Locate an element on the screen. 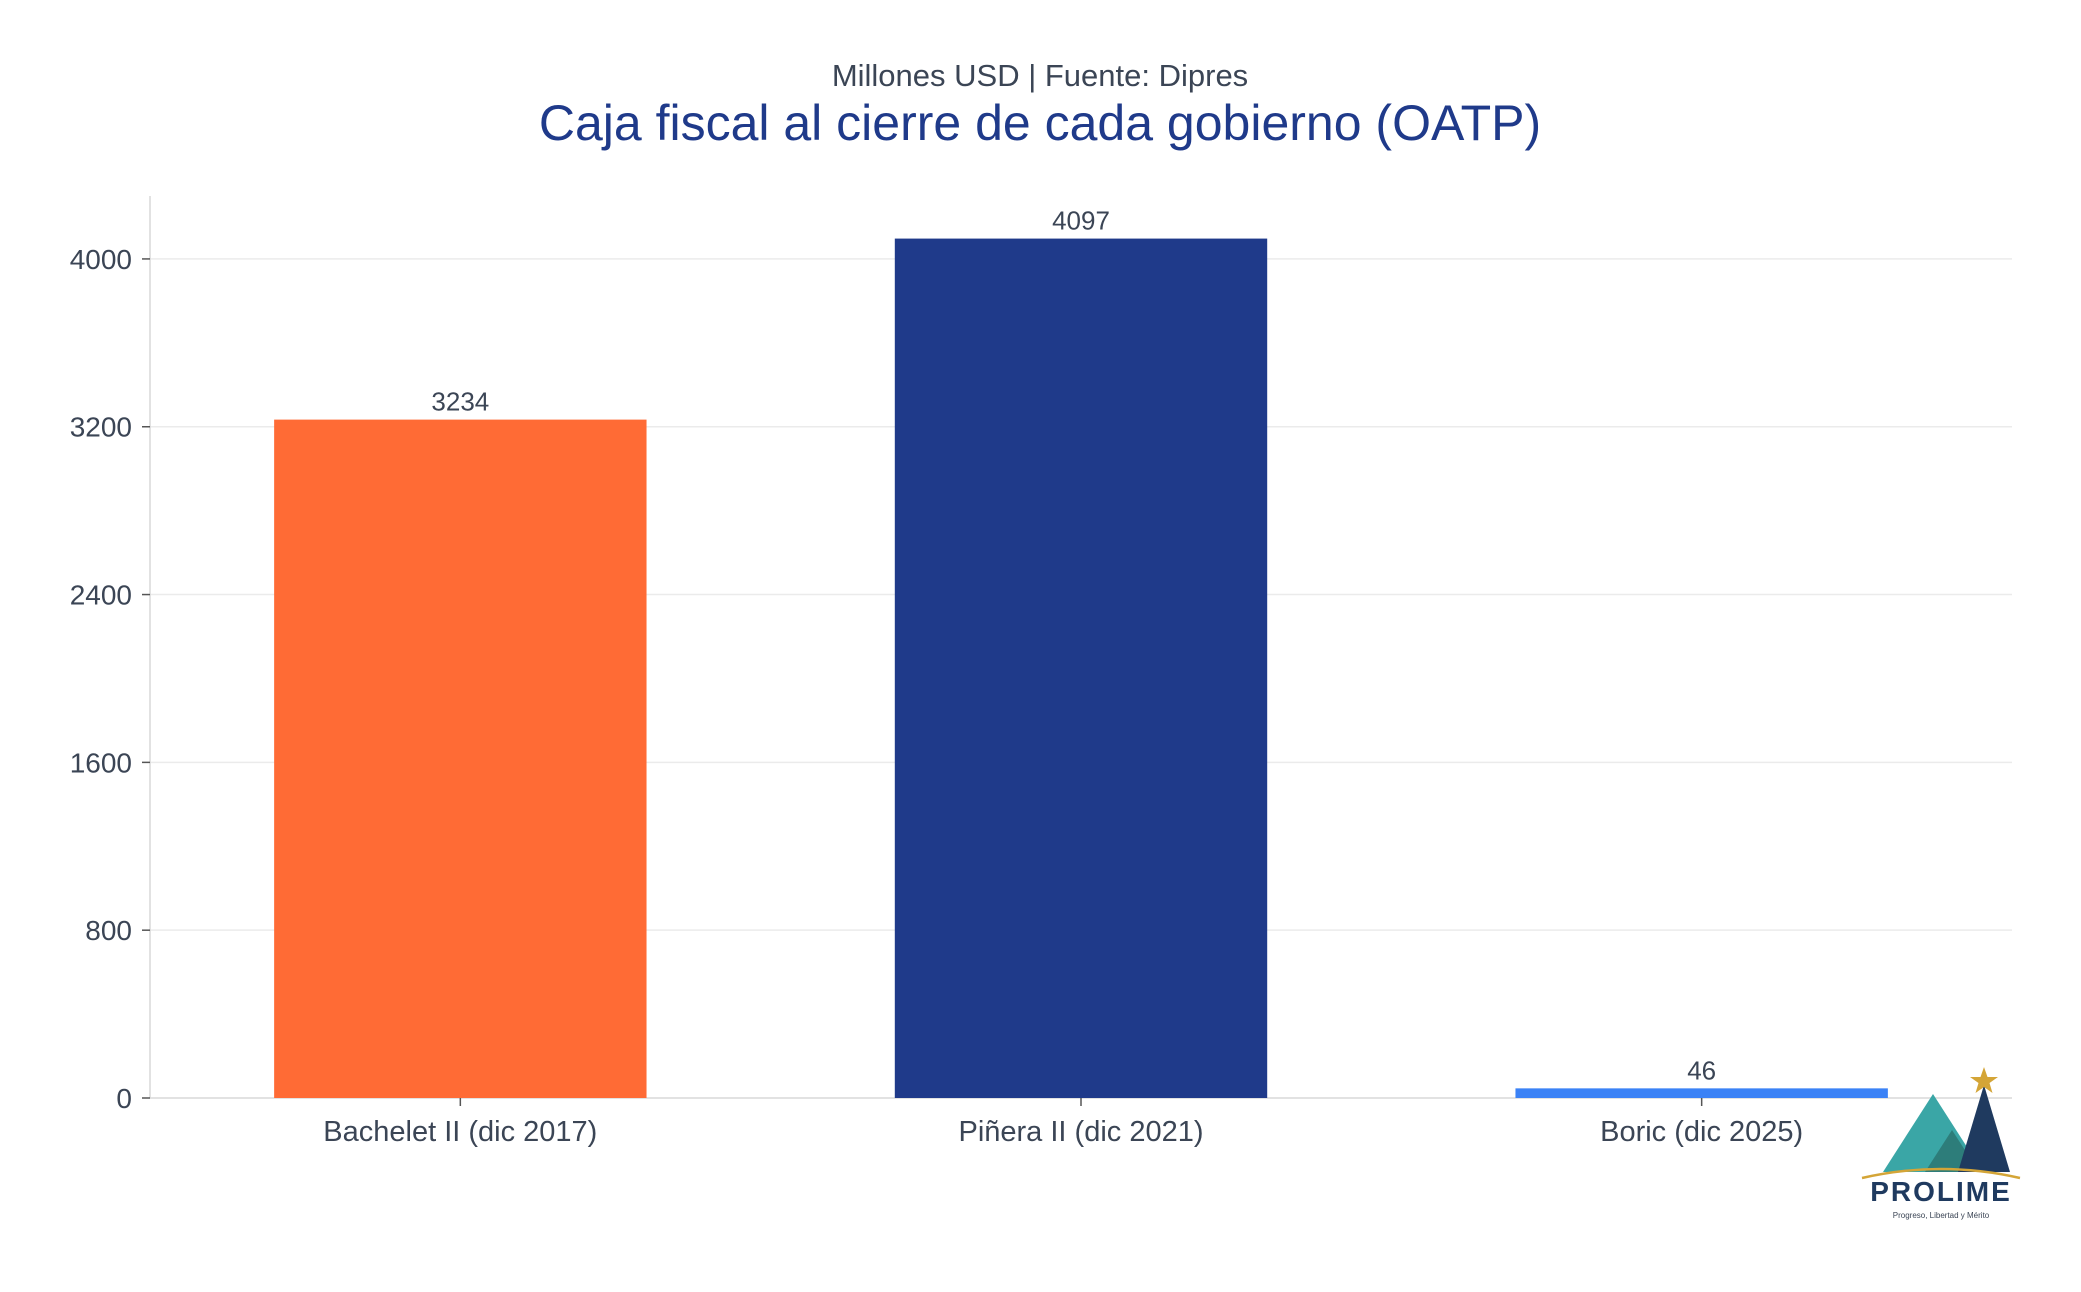 This screenshot has width=2081, height=1292. prolime-logo: PROLIME Progreso, Libertad y Mérito is located at coordinates (1941, 1143).